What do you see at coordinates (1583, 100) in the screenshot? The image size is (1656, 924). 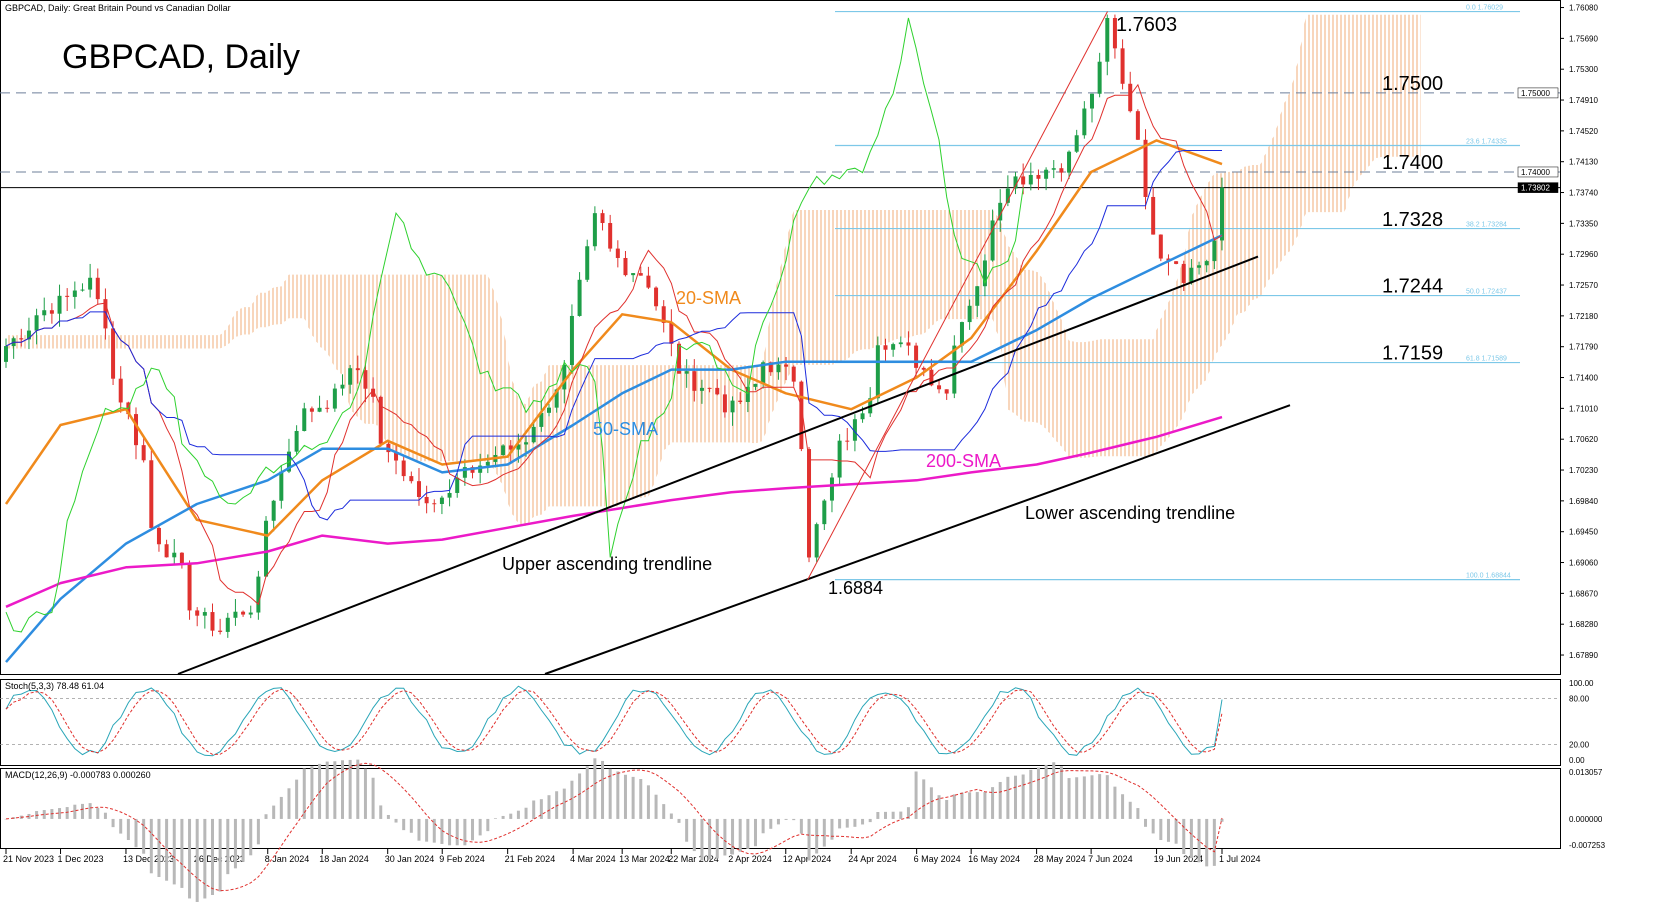 I see `price-tick-label: 1.74910` at bounding box center [1583, 100].